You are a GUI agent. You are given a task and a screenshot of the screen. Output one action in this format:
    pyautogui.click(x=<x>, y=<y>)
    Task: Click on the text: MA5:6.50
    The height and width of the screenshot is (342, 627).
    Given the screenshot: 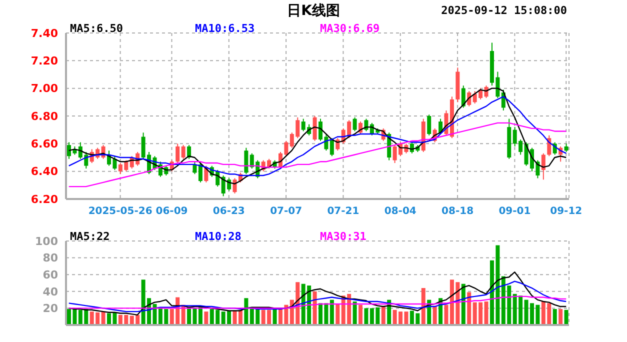 What is the action you would take?
    pyautogui.click(x=97, y=28)
    